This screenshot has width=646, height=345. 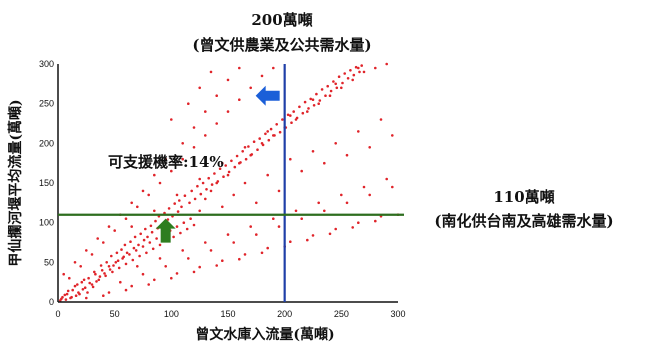 I want to click on x-tick-label: 50, so click(x=115, y=314).